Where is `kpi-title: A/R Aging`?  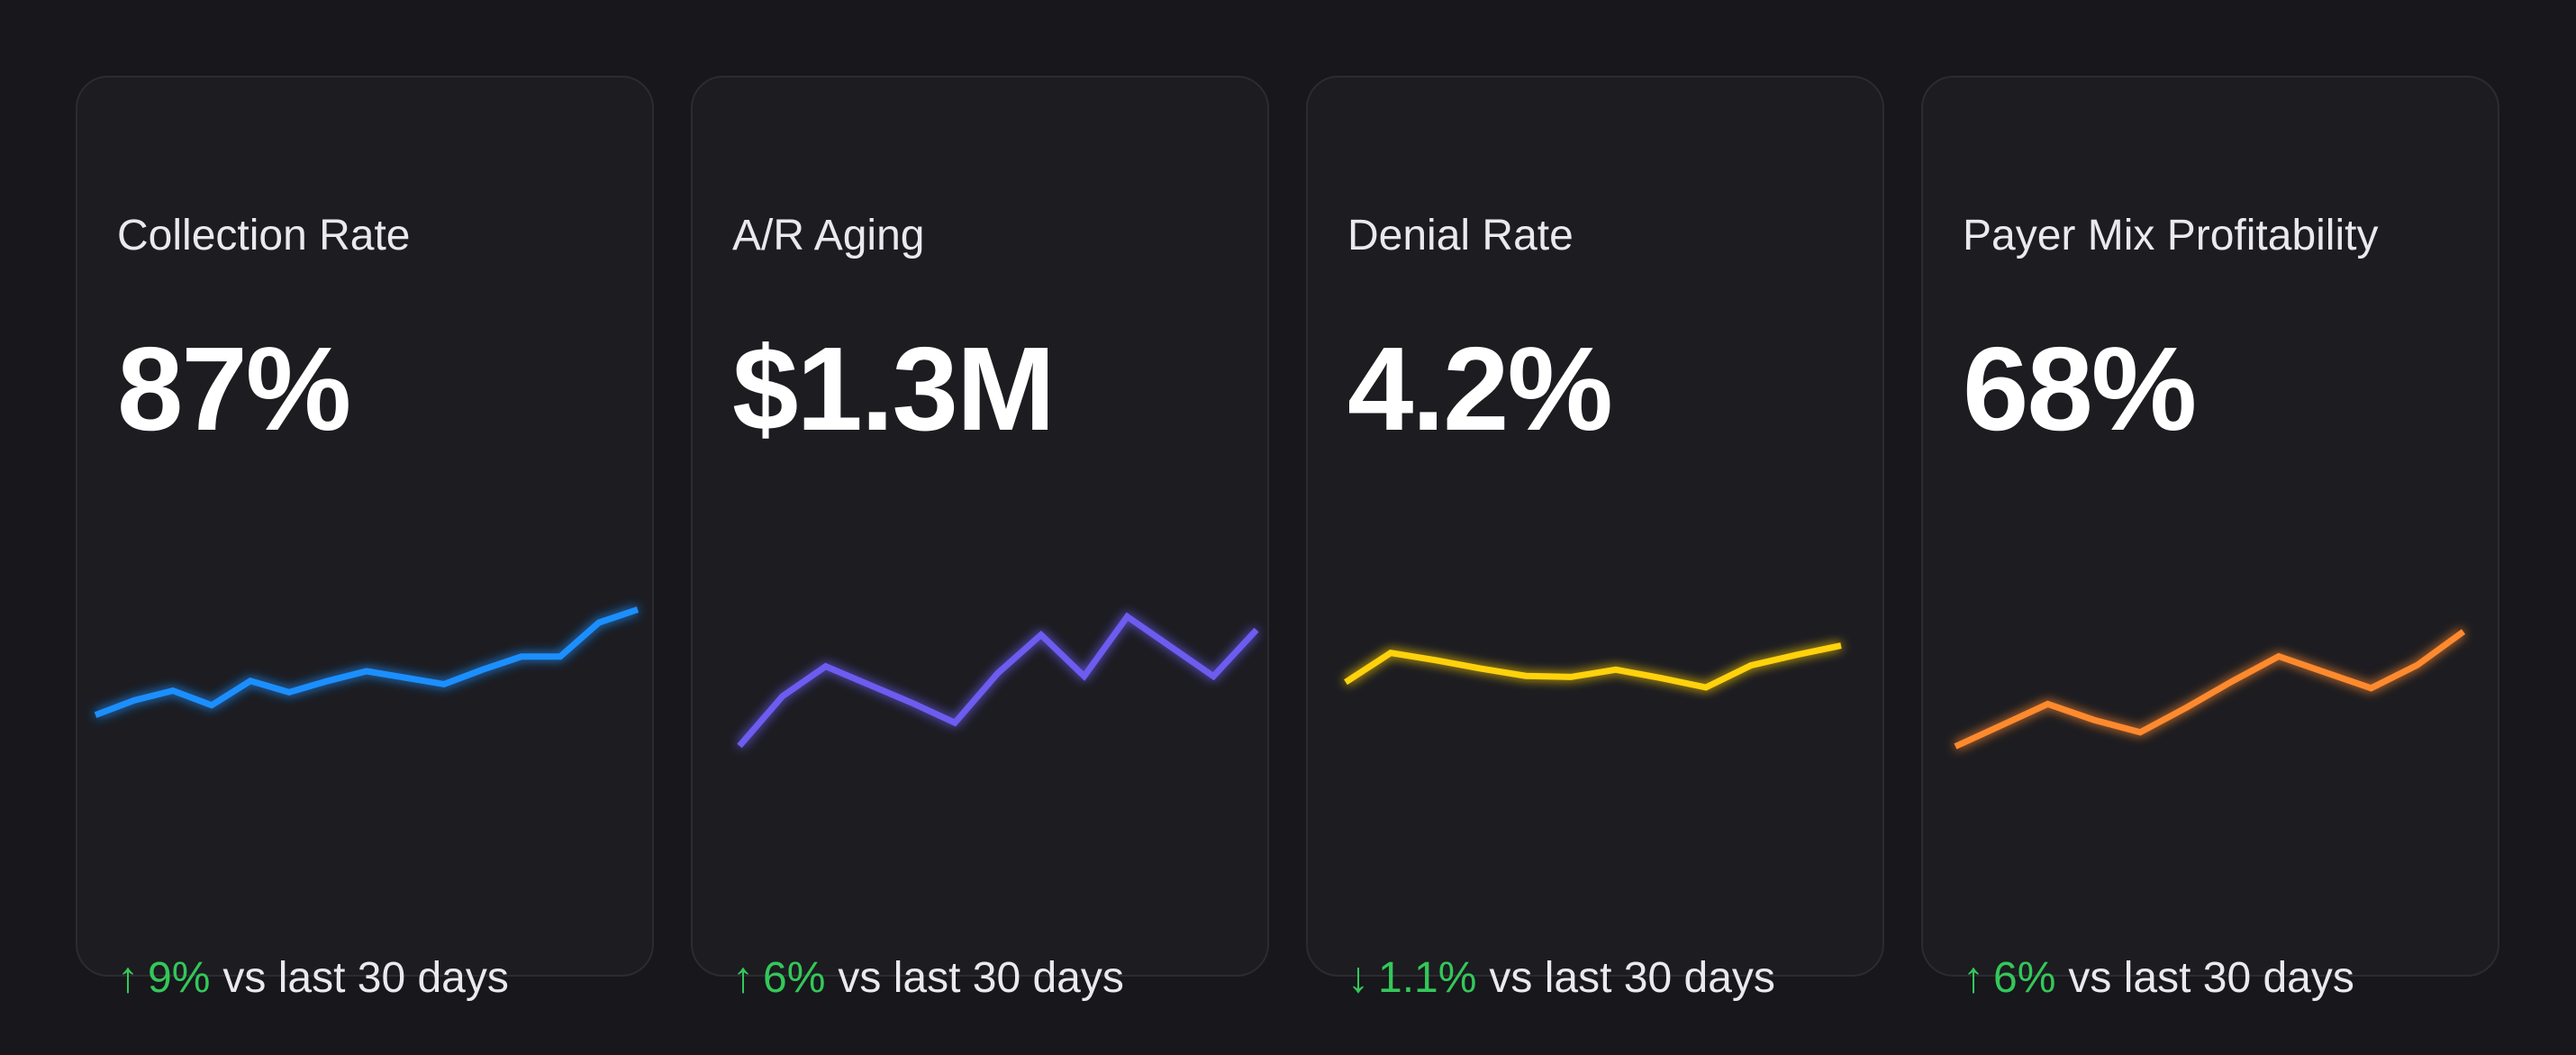
kpi-title: A/R Aging is located at coordinates (828, 235).